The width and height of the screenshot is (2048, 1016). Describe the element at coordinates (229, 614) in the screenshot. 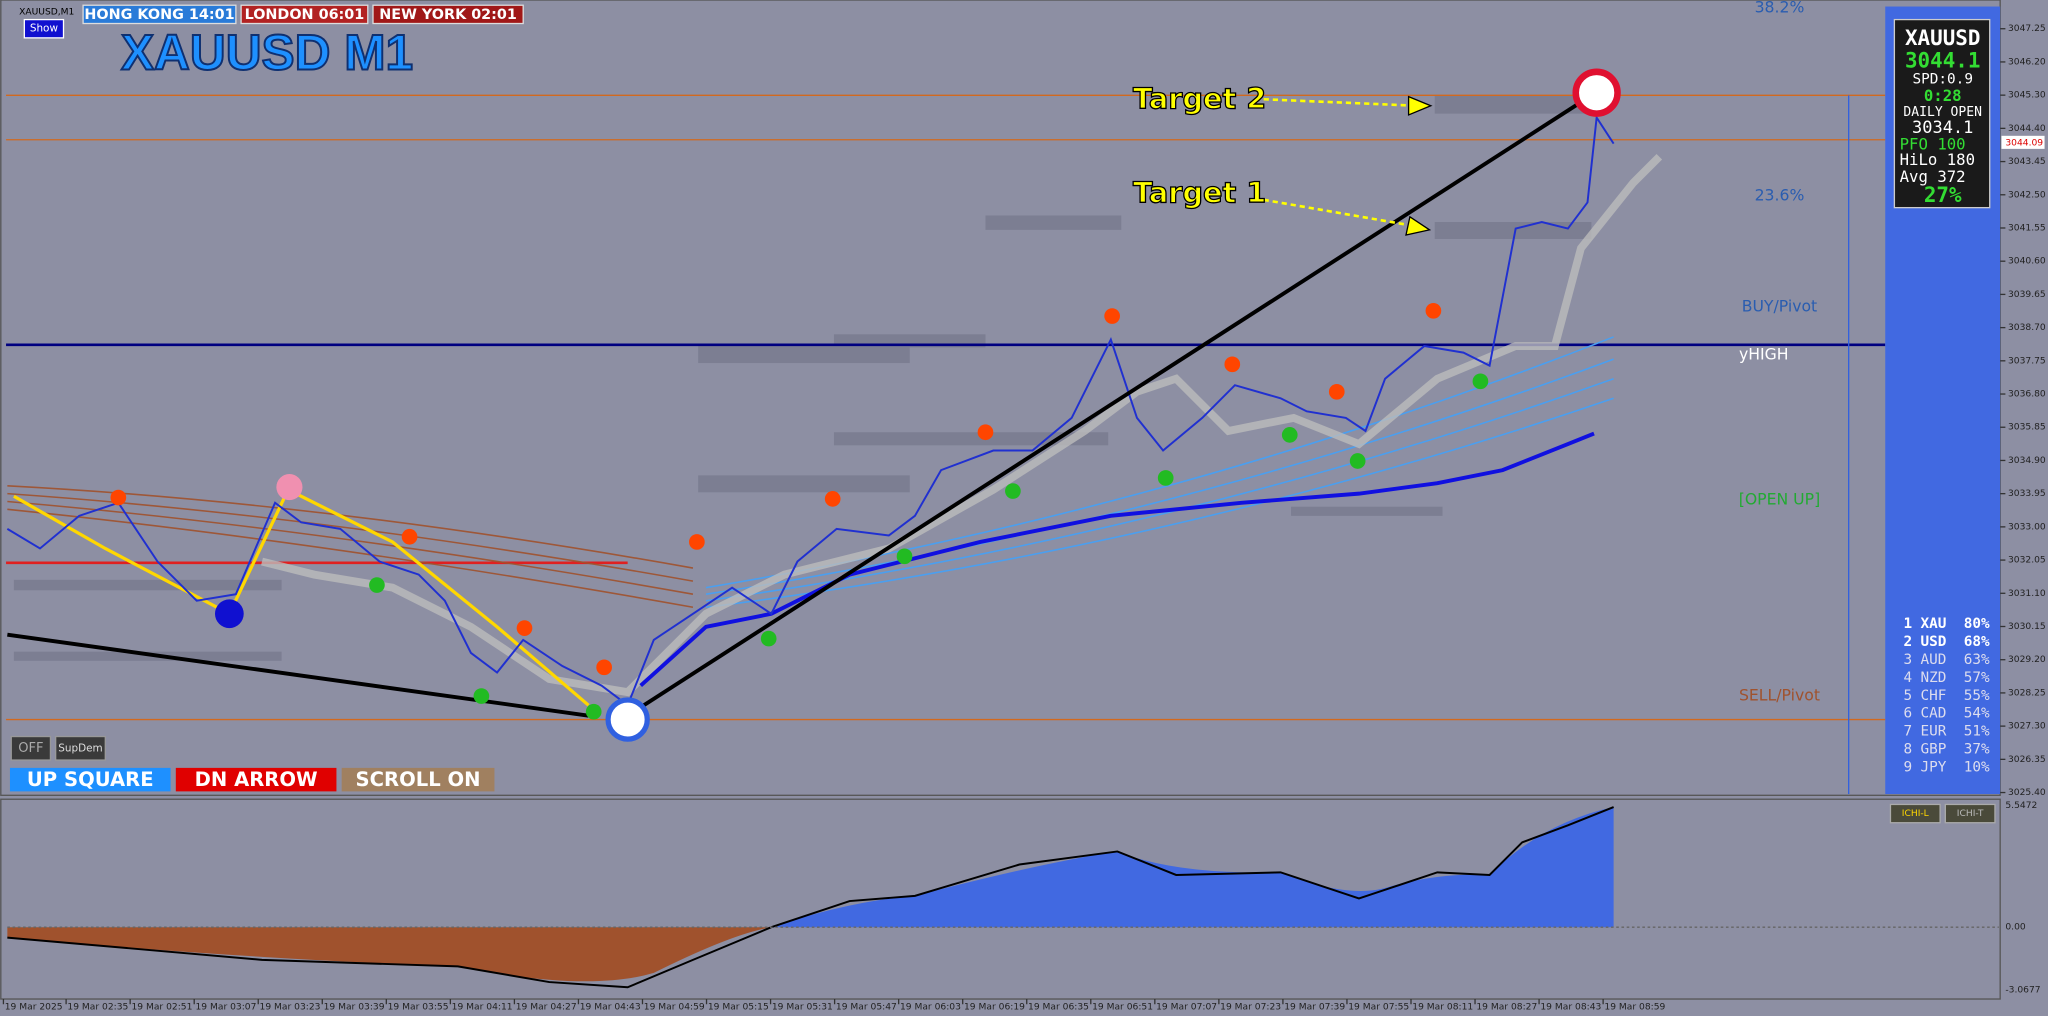

I see `blue-marker` at that location.